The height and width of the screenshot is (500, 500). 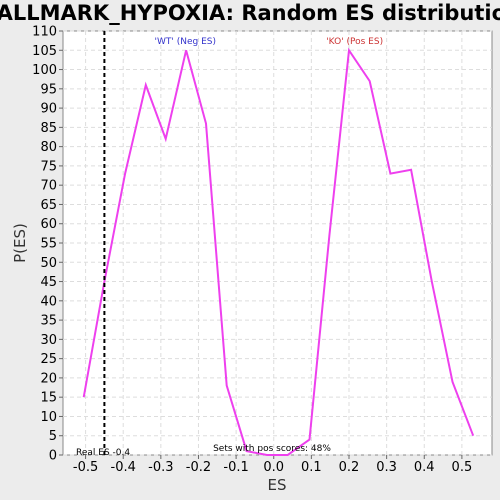 I want to click on pos-es-label: 'KO' (Pos ES), so click(x=354, y=42).